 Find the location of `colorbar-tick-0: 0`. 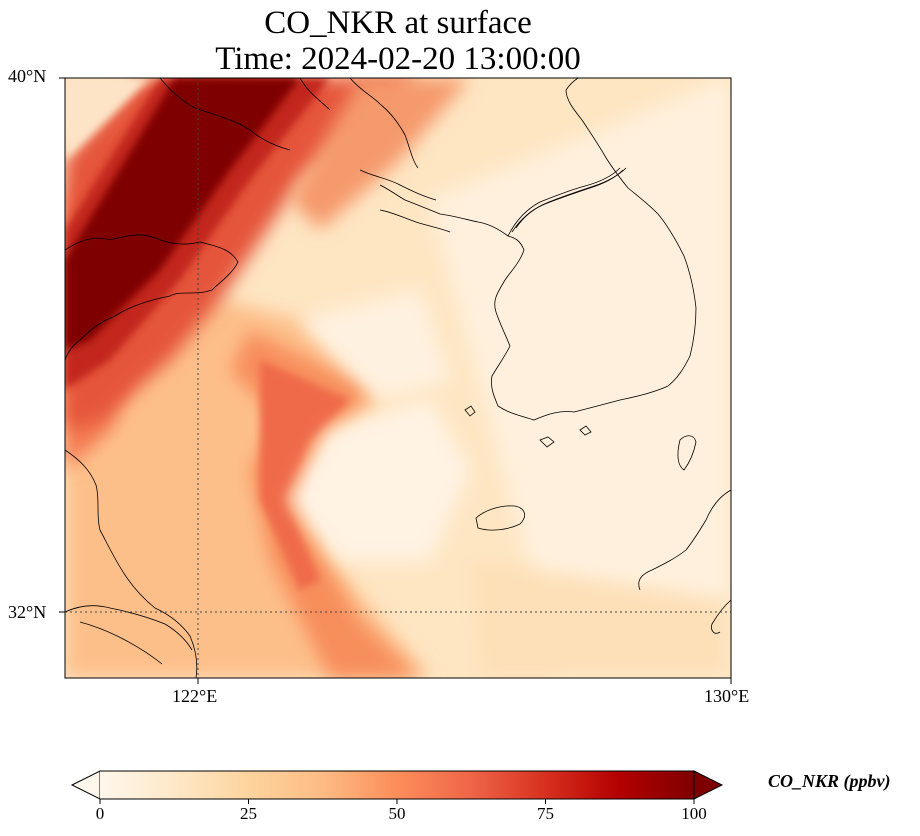

colorbar-tick-0: 0 is located at coordinates (100, 813).